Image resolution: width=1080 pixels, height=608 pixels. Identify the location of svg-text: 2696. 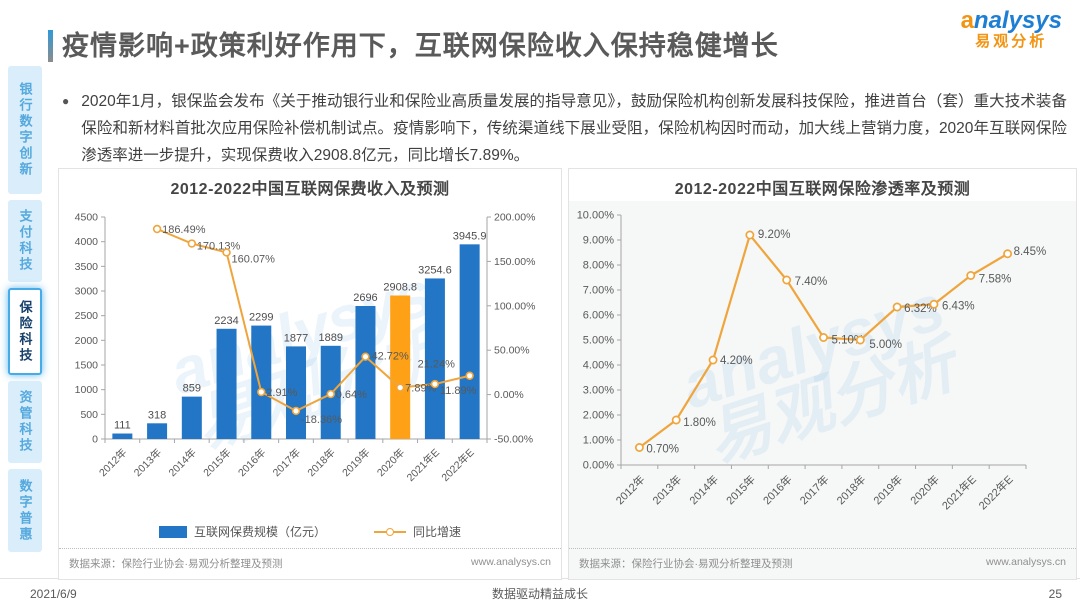
(365, 298).